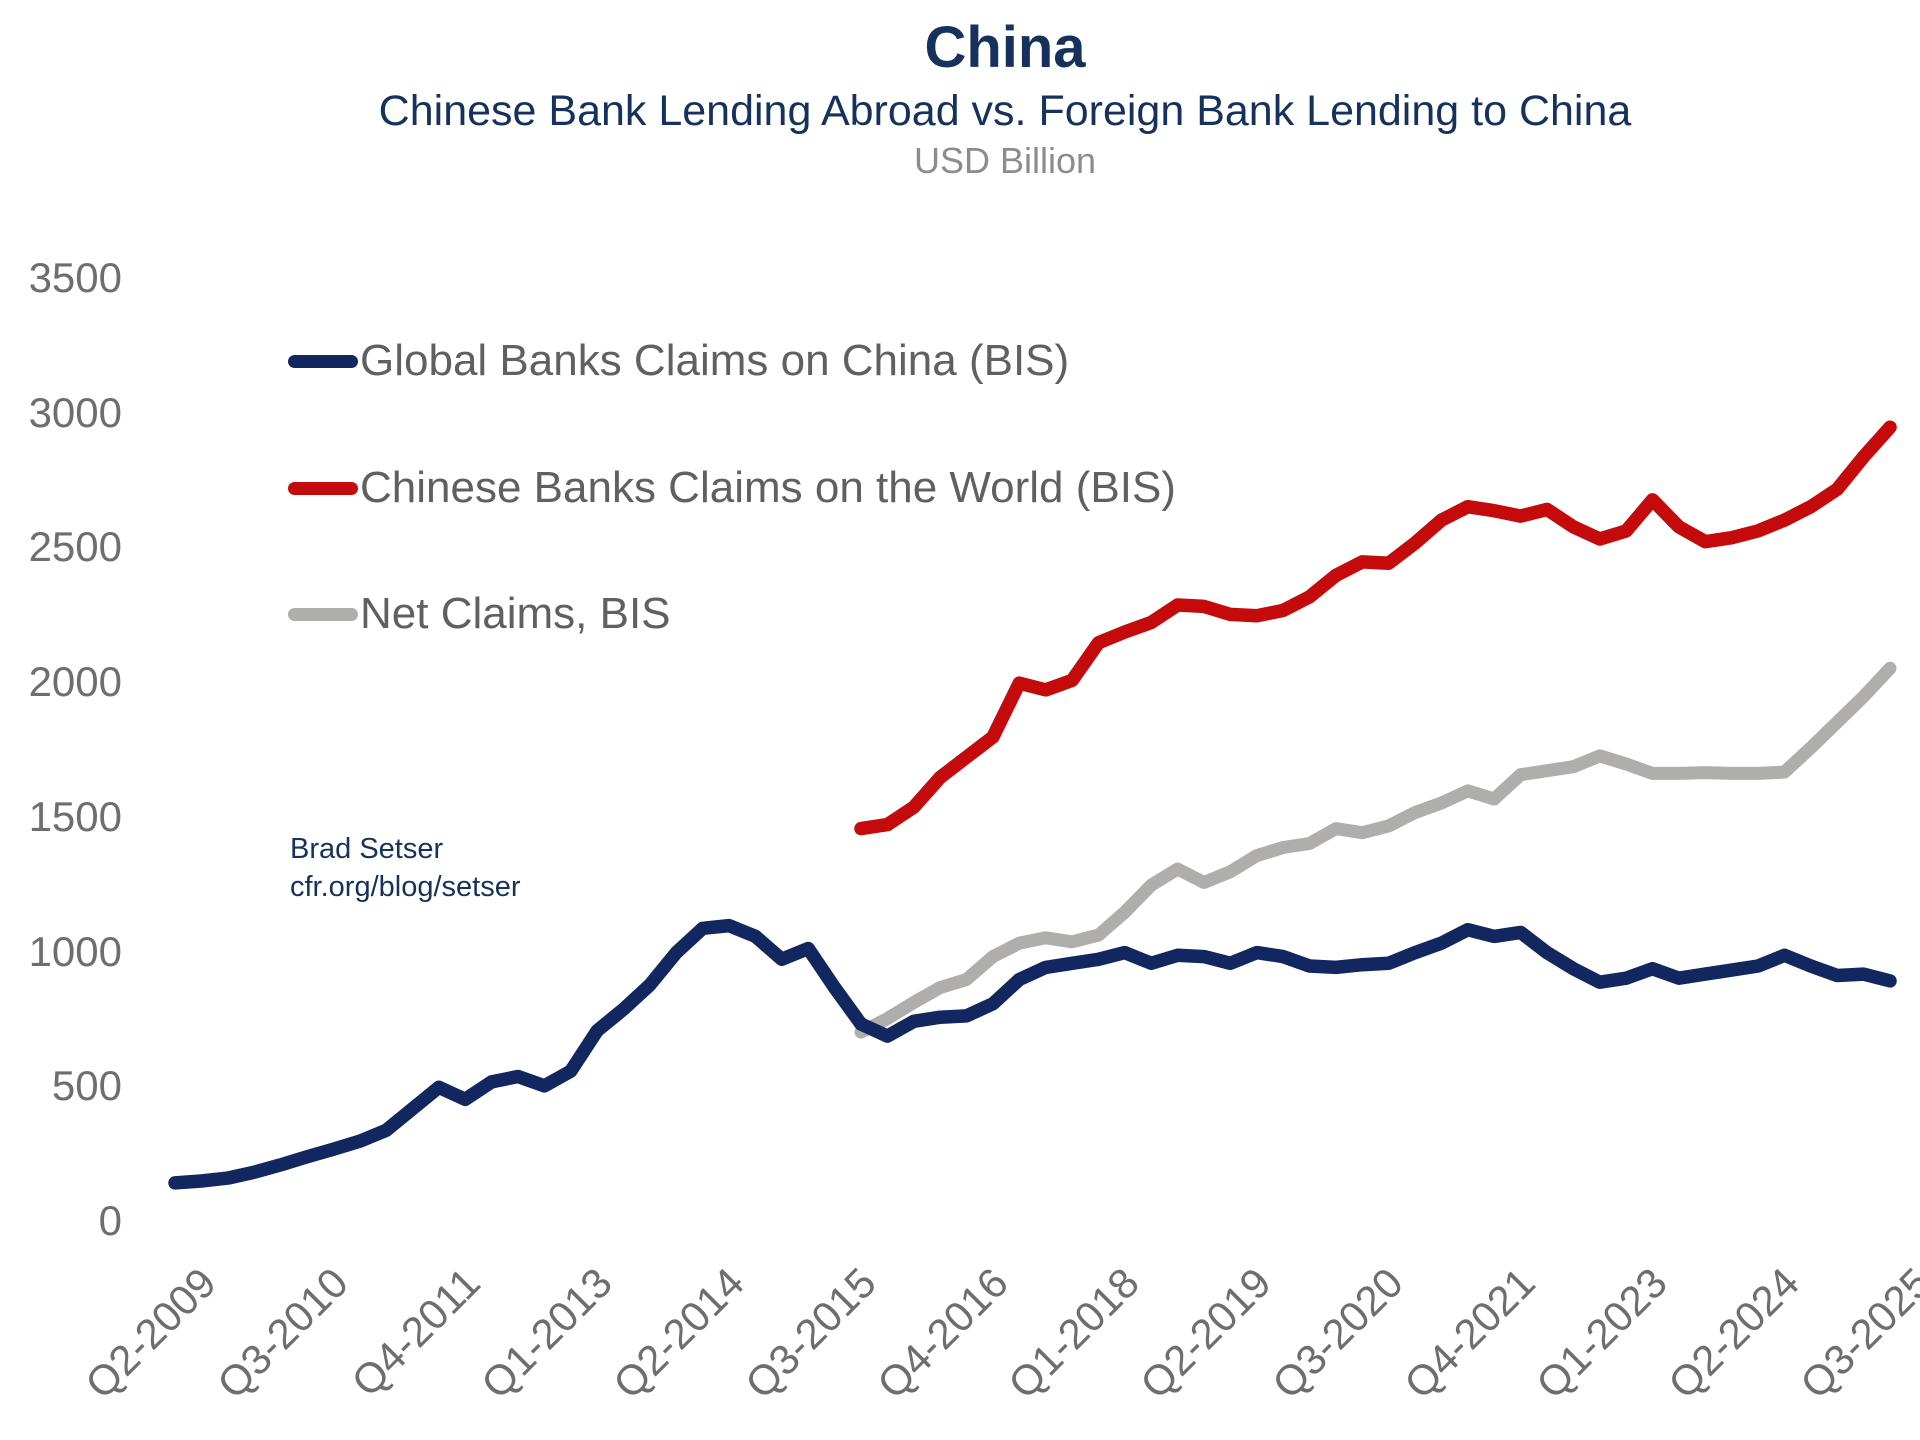  Describe the element at coordinates (405, 868) in the screenshot. I see `source-annotation: Brad Setser cfr.org/blog/setser` at that location.